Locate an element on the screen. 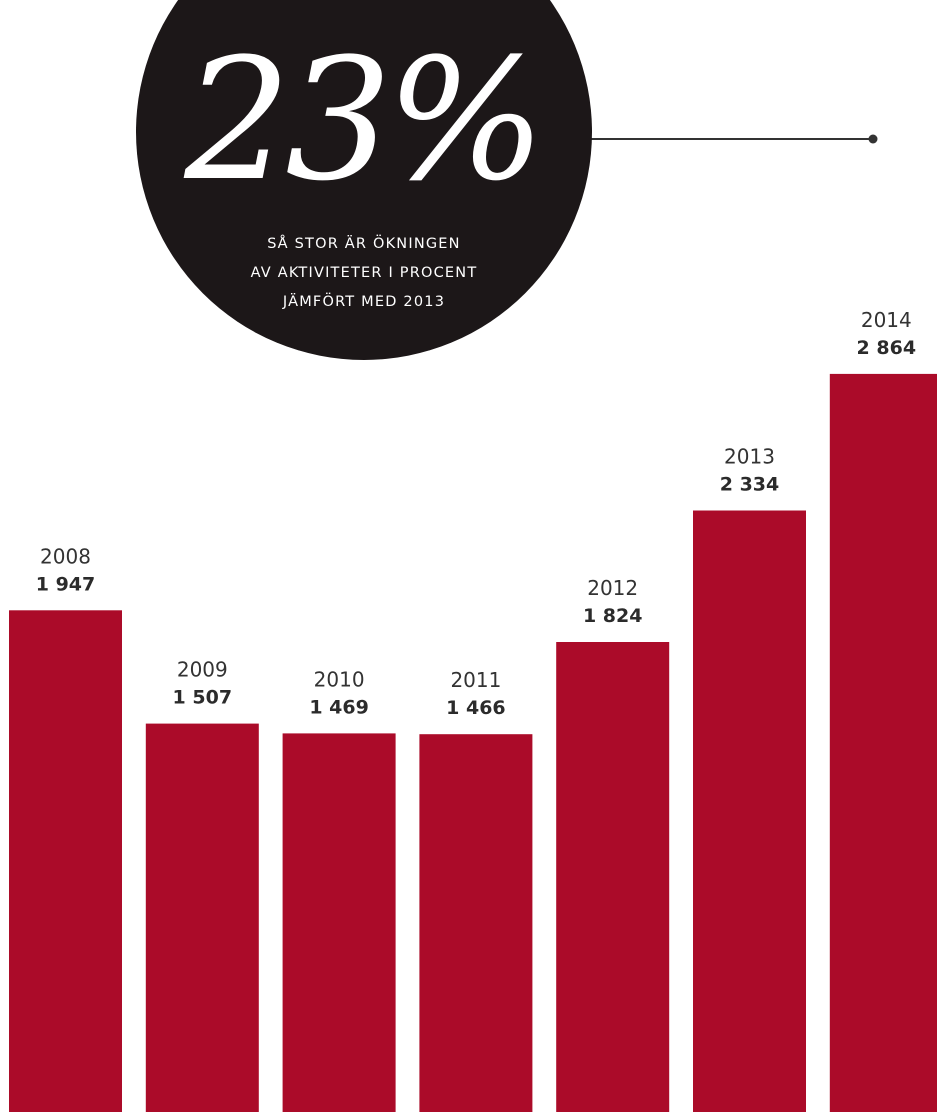 The image size is (937, 1112). callout-line-1: SÅ STOR ÄR ÖKNINGEN is located at coordinates (363, 243).